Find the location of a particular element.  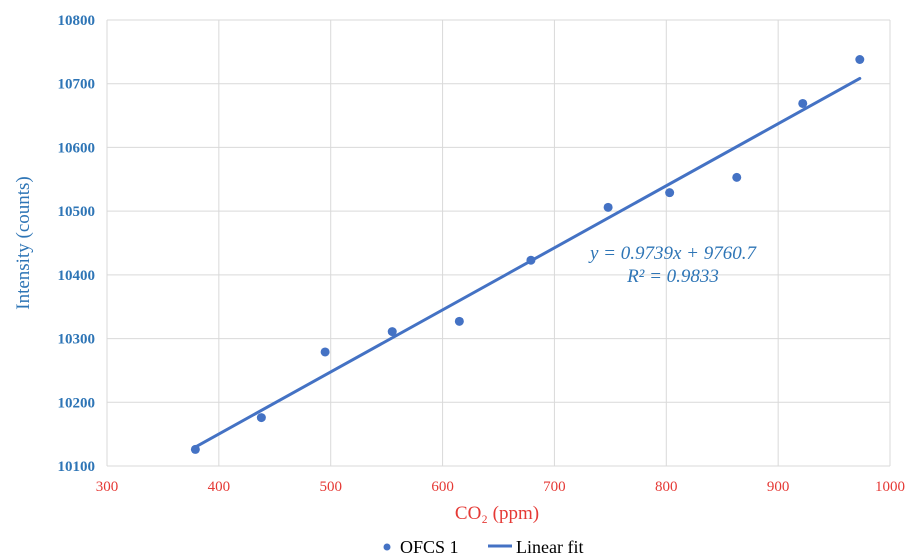

y-tick-label: 10100 is located at coordinates (77, 467).